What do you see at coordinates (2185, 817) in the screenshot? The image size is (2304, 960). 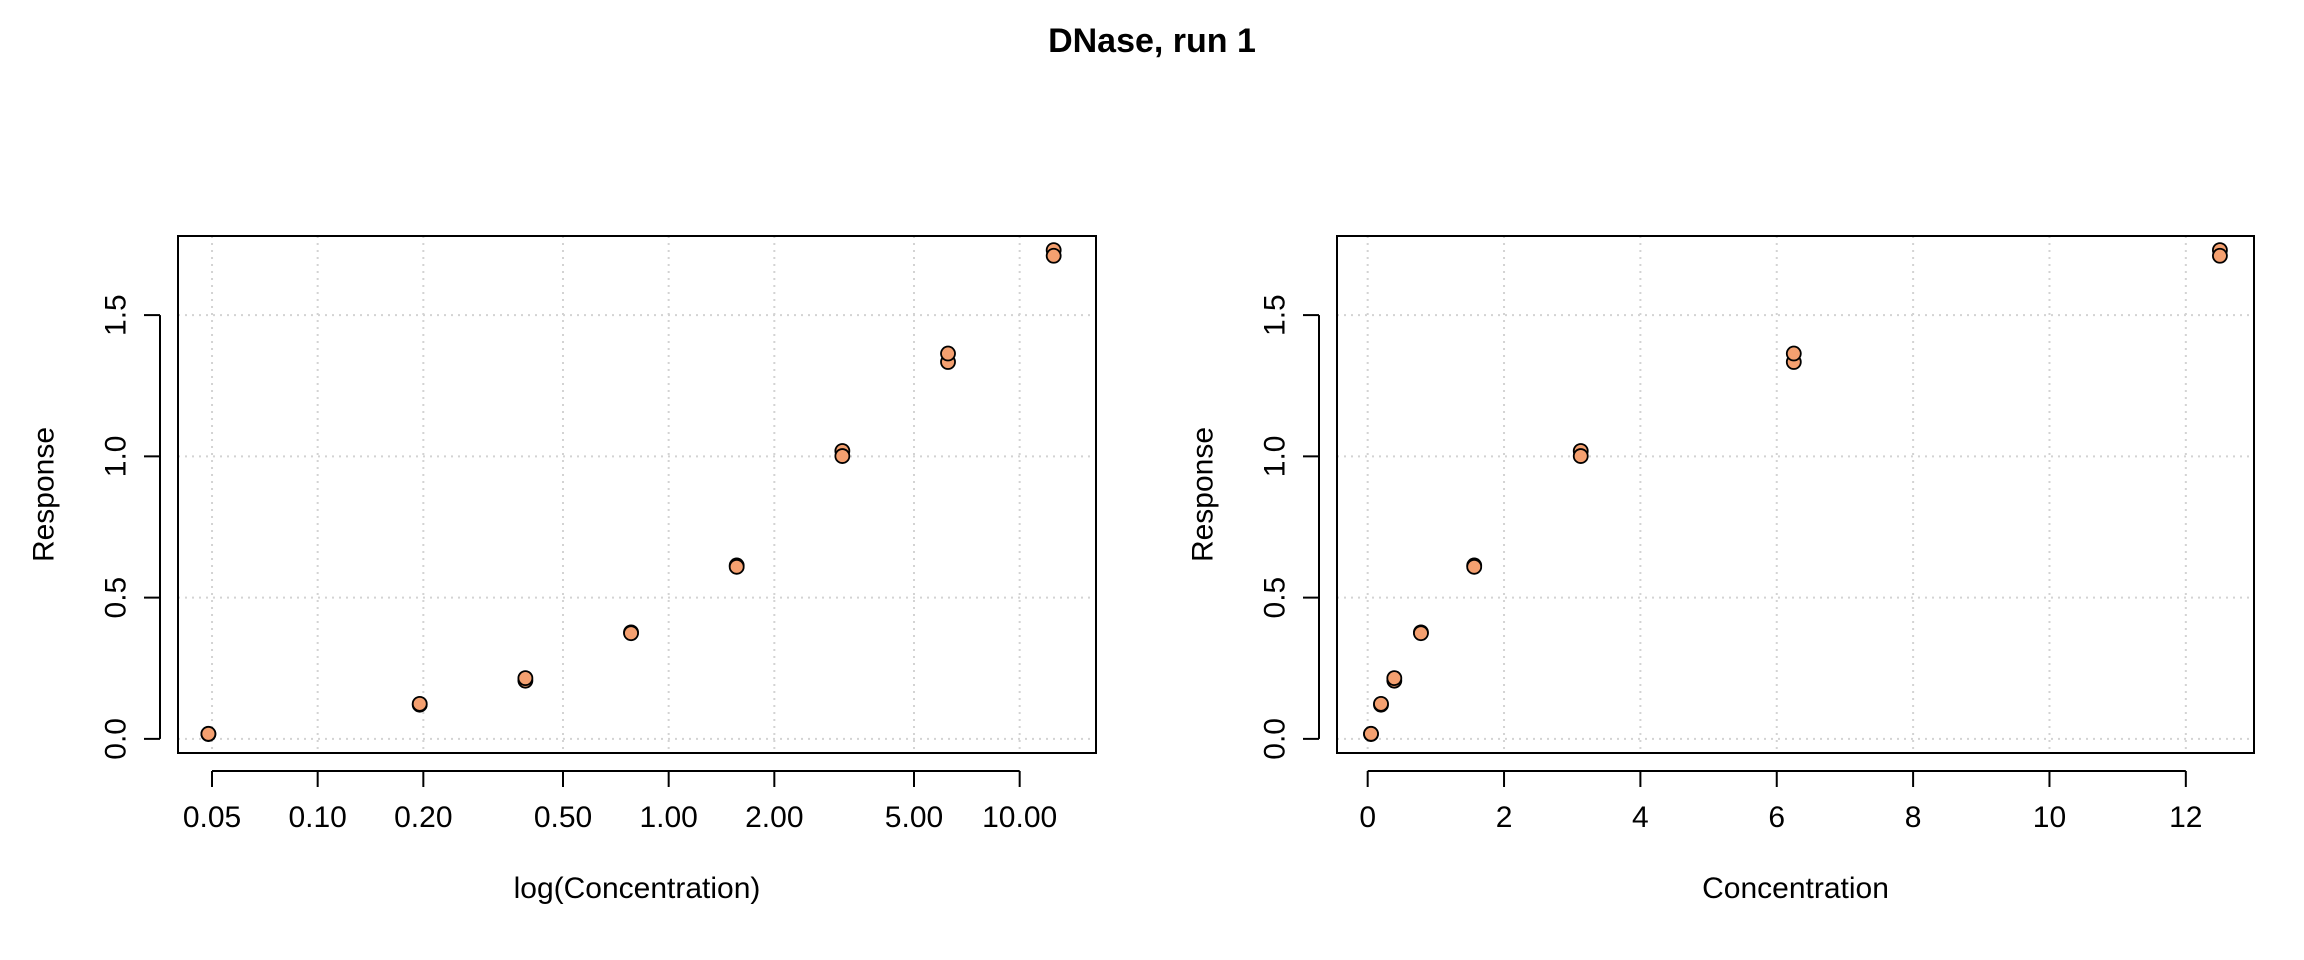 I see `x-tick-label: 12` at bounding box center [2185, 817].